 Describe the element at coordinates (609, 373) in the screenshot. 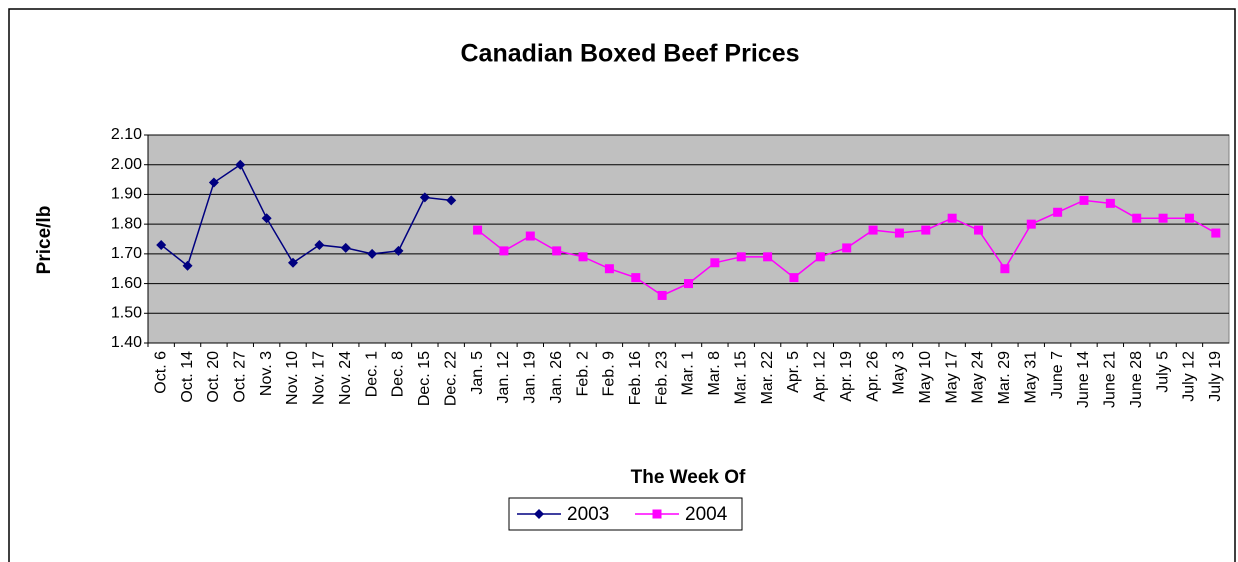

I see `x-tick-label: Feb. 9` at that location.